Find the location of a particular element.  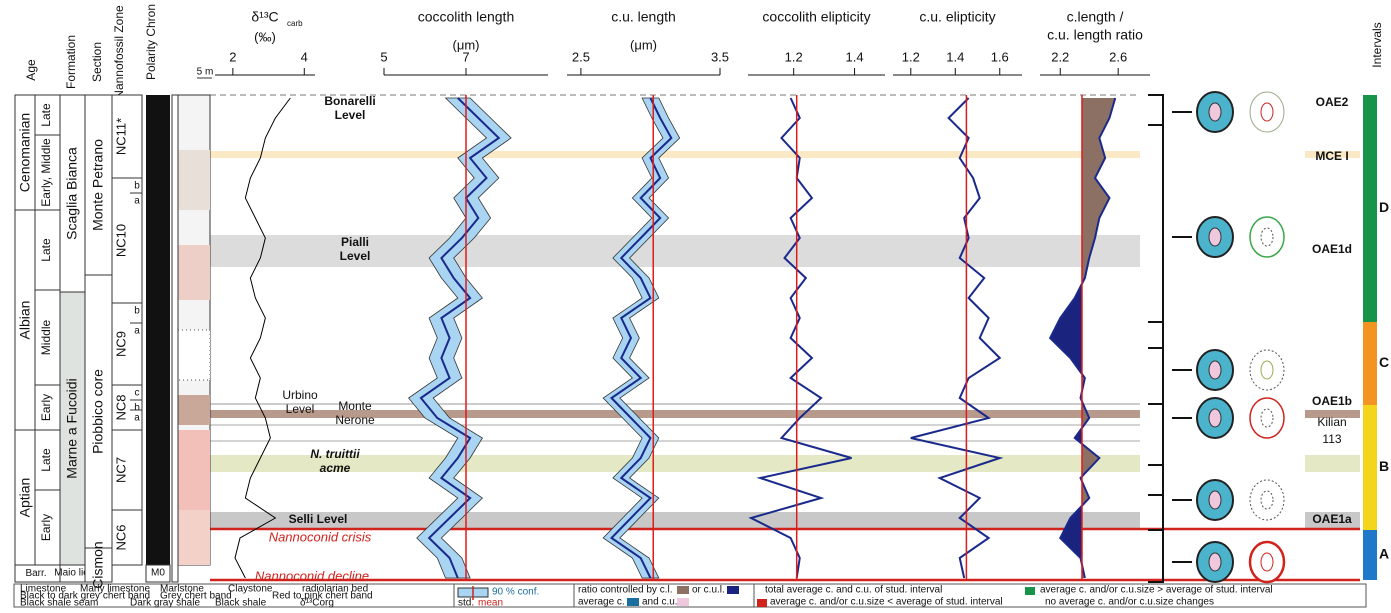

ratio-area-below is located at coordinates (1066, 338).